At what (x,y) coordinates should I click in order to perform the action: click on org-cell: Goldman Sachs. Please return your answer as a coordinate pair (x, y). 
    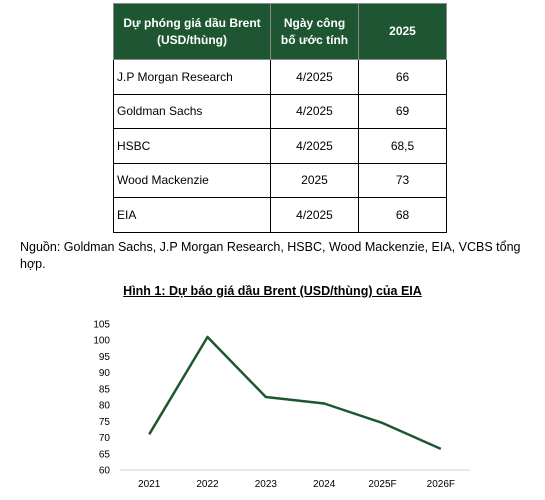
    Looking at the image, I should click on (192, 111).